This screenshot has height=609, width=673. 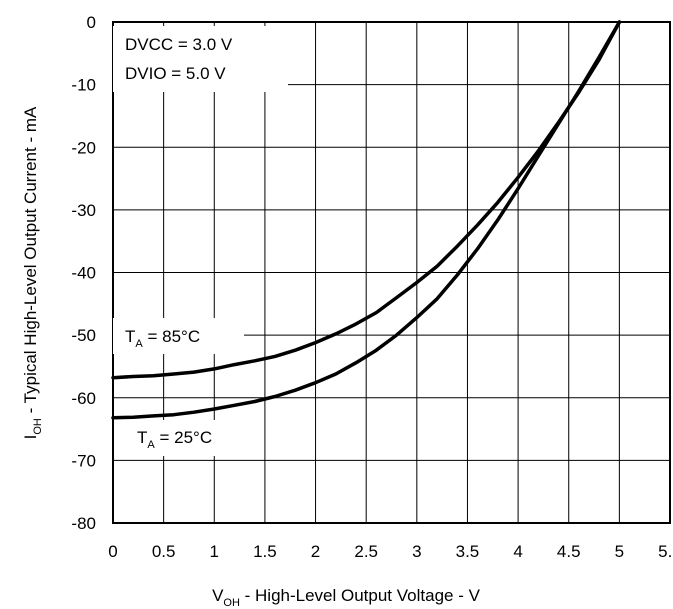 I want to click on x-tick-label: 1.5, so click(x=265, y=551).